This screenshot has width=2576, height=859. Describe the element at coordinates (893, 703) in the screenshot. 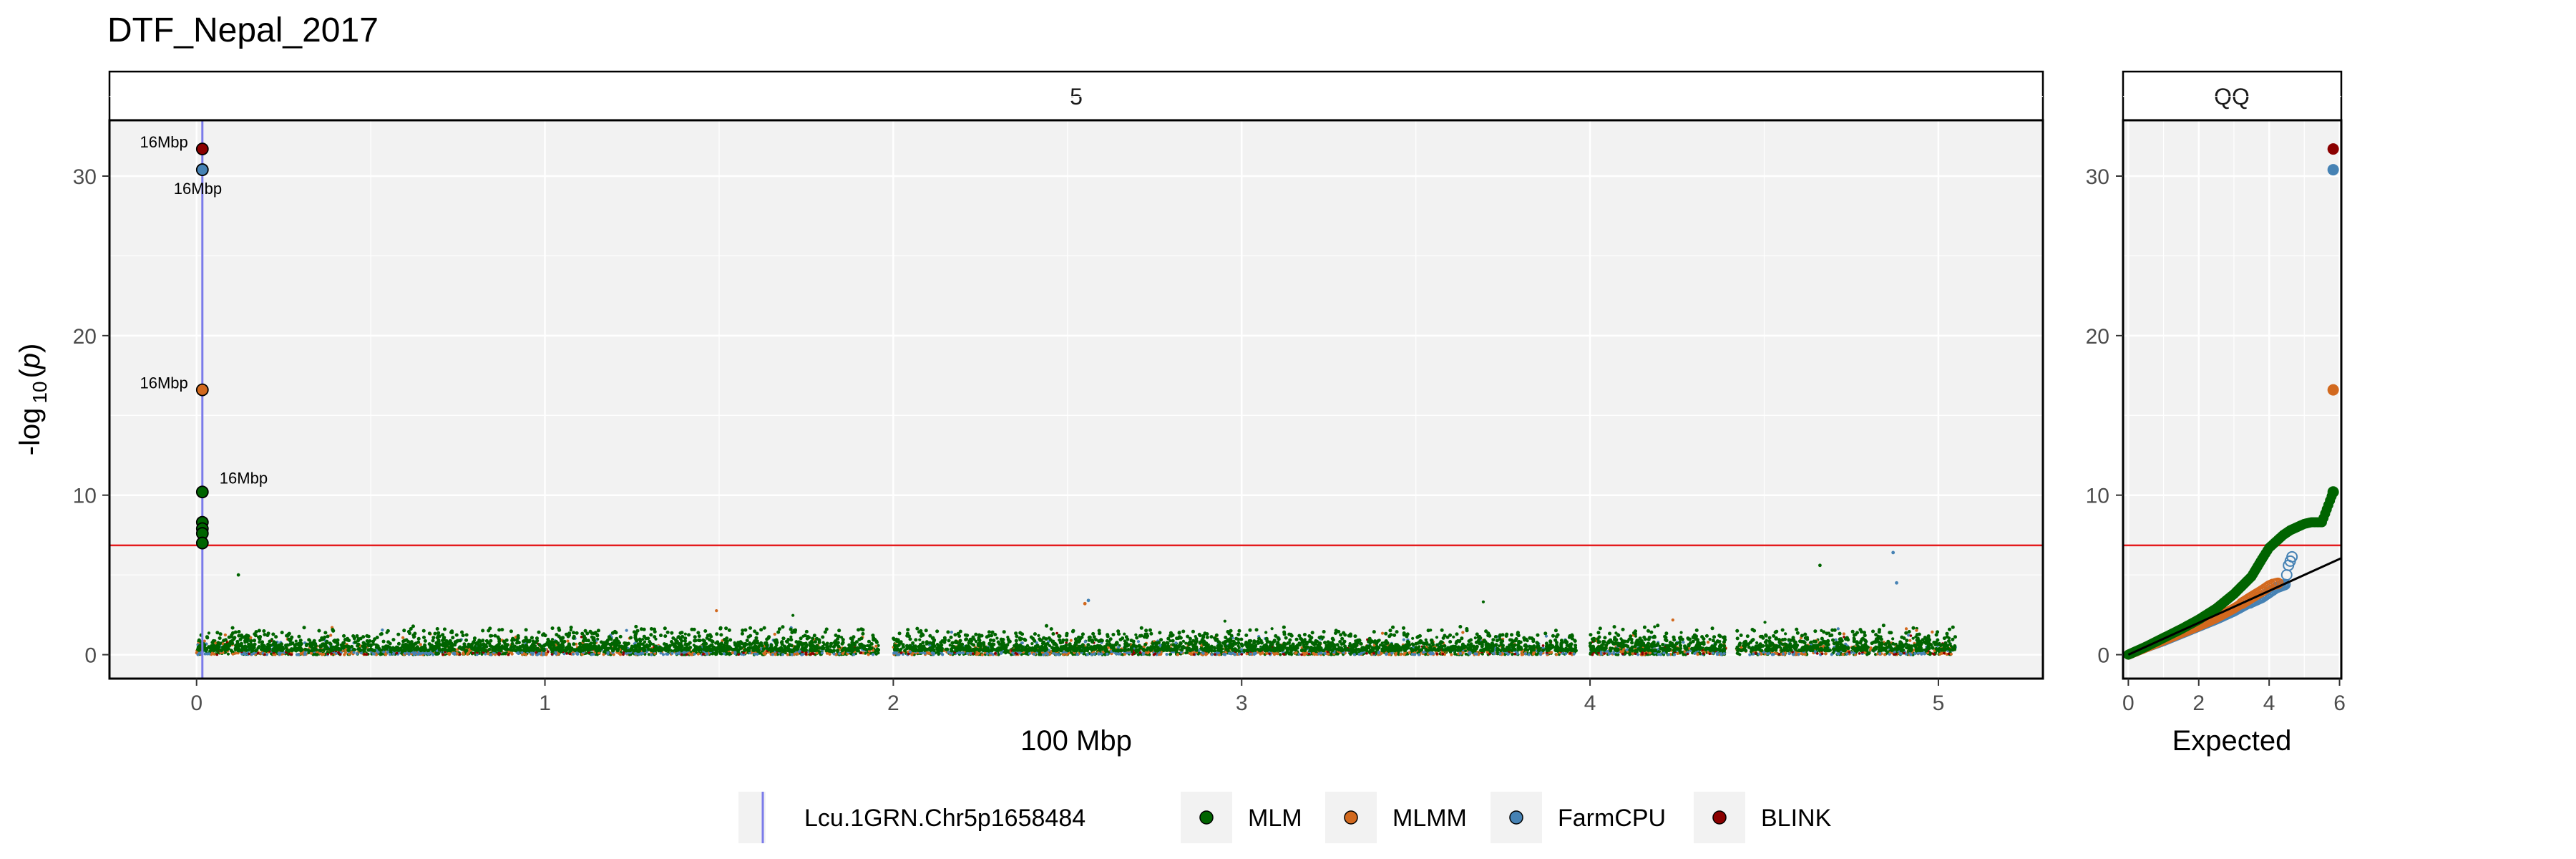

I see `manhattan-x-tick-label: 2` at that location.